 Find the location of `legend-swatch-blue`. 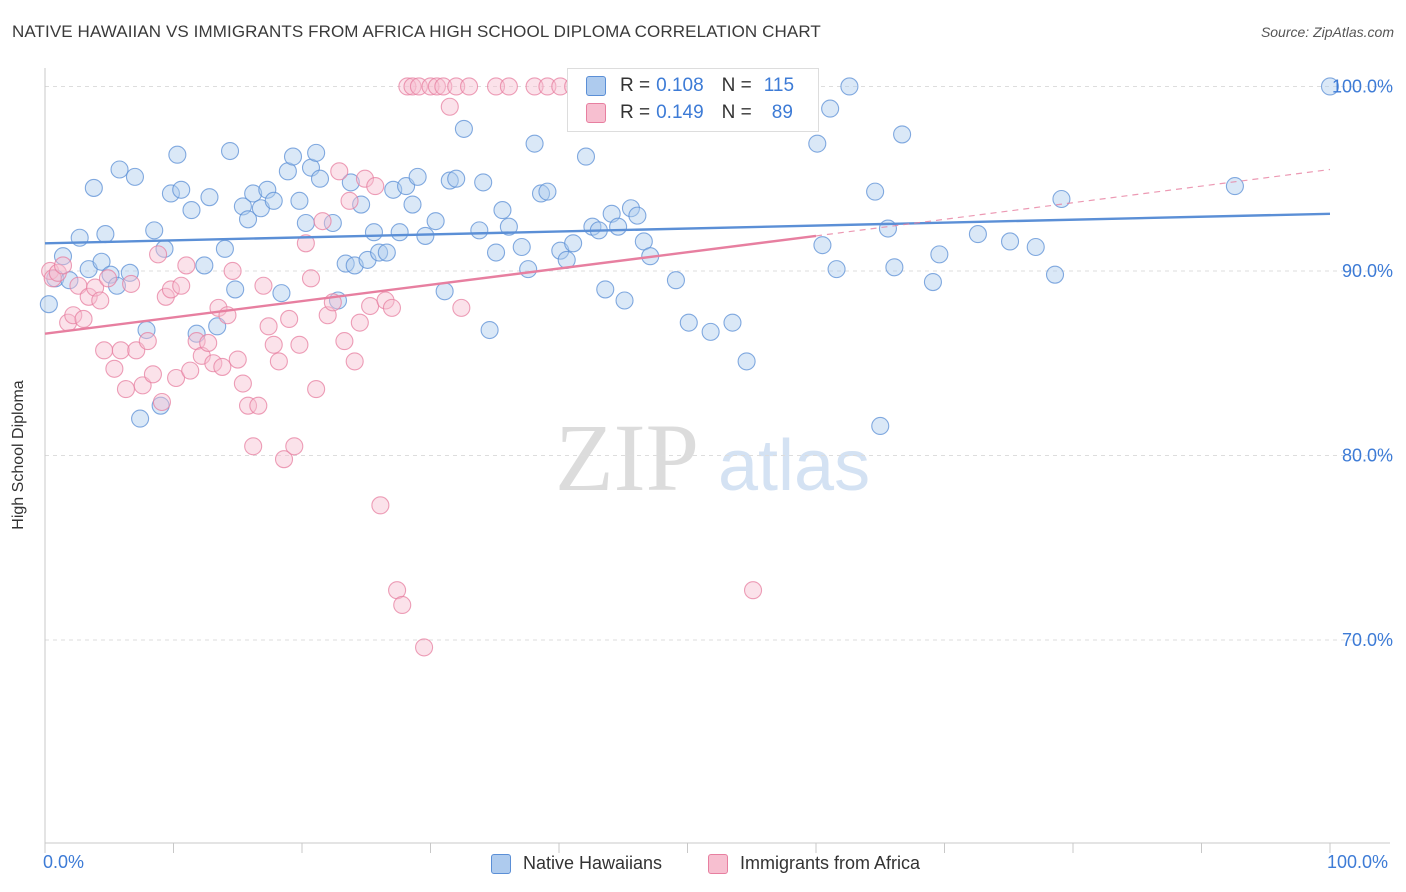

legend-swatch-blue is located at coordinates (501, 863).